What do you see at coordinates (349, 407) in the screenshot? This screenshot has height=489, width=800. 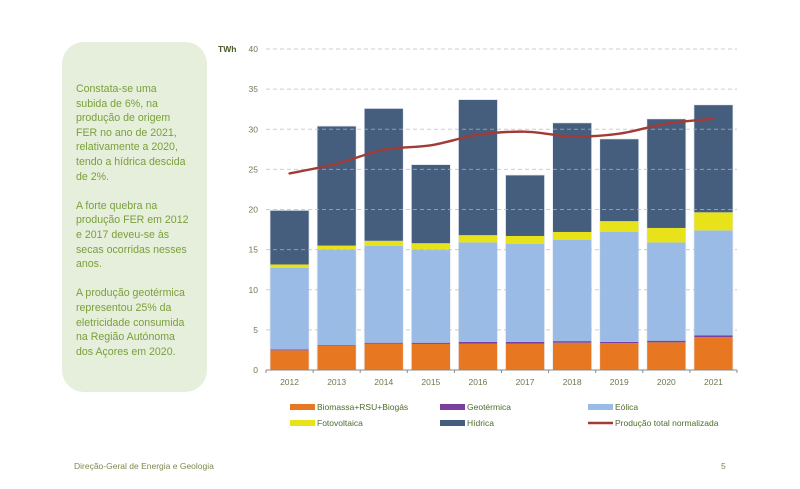 I see `legend-item-biomassa-rsu-biog-s: Biomassa+RSU+Biogás` at bounding box center [349, 407].